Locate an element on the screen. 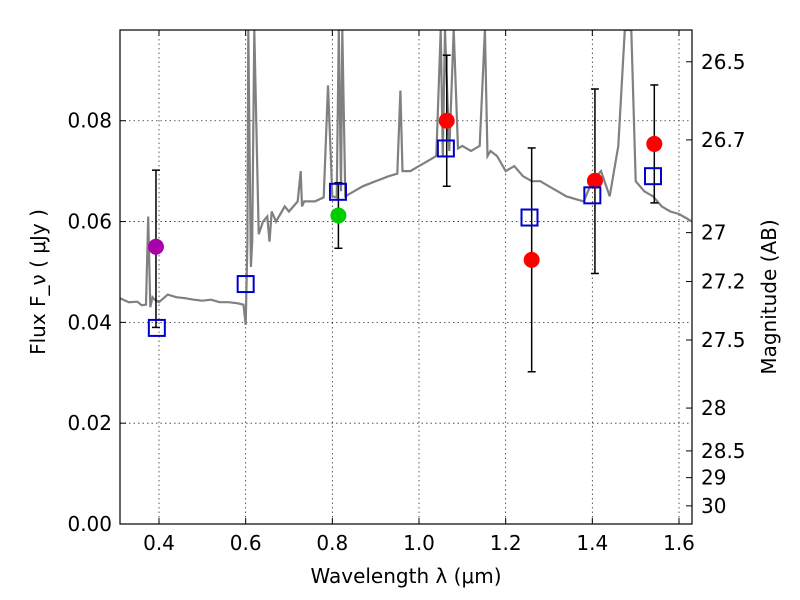  x-tick-label: 1.2 is located at coordinates (506, 543).